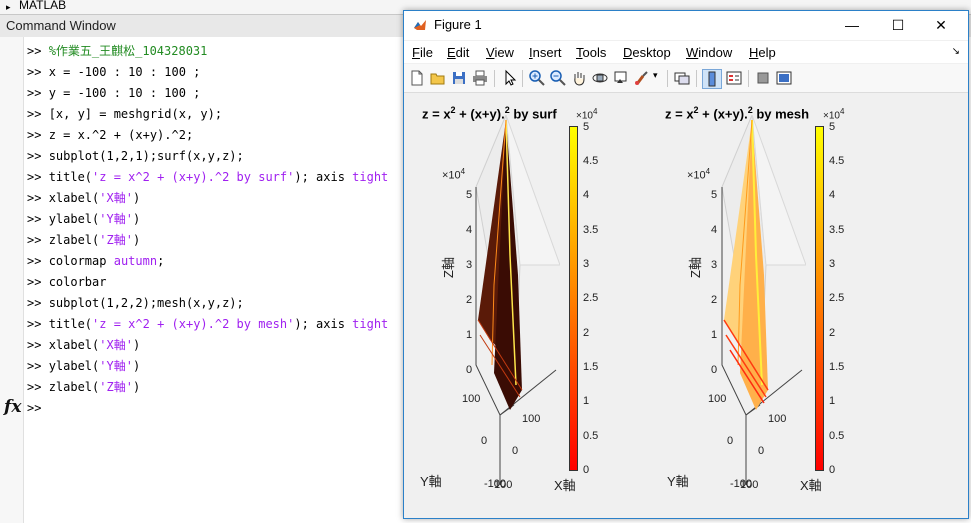 This screenshot has width=971, height=523. Describe the element at coordinates (484, 441) in the screenshot. I see `surf-y-tick: 0` at that location.